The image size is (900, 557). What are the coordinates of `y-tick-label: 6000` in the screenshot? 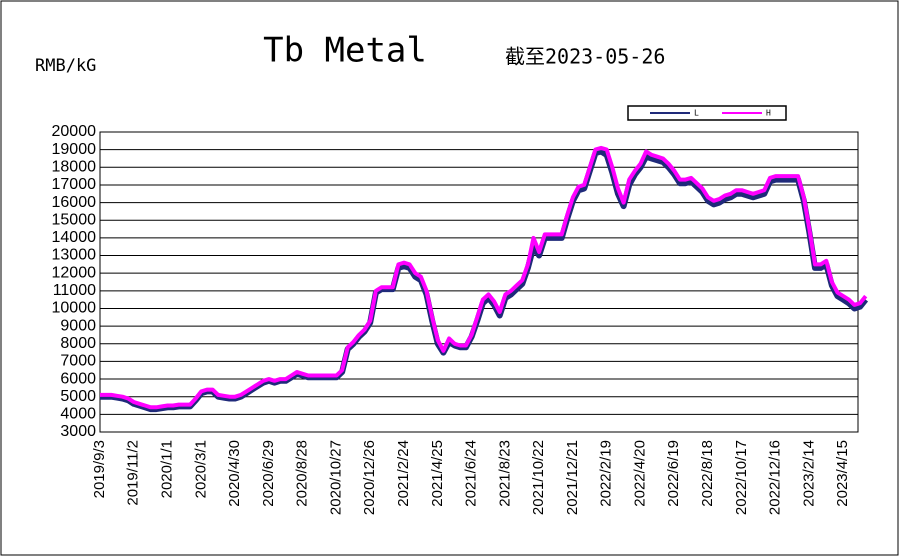 It's located at (78, 378).